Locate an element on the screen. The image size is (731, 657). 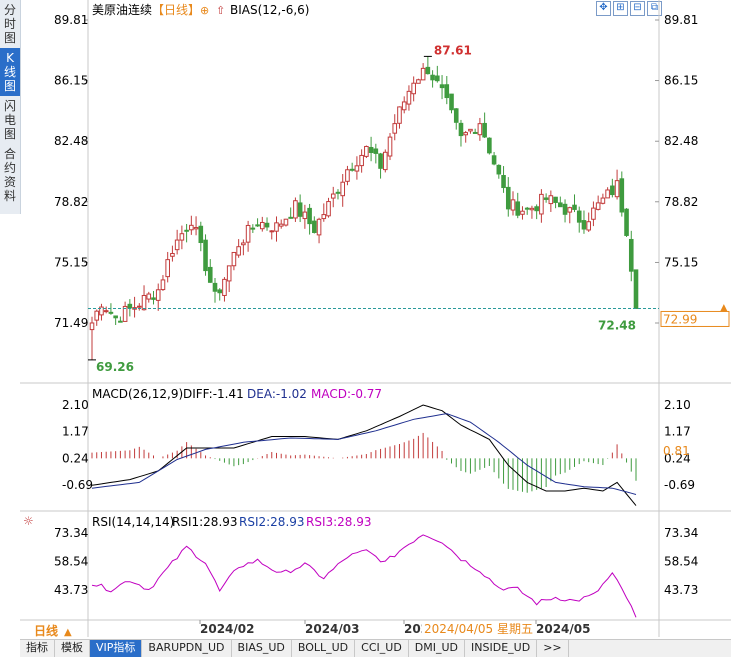
last-label: 72.48 is located at coordinates (617, 325).